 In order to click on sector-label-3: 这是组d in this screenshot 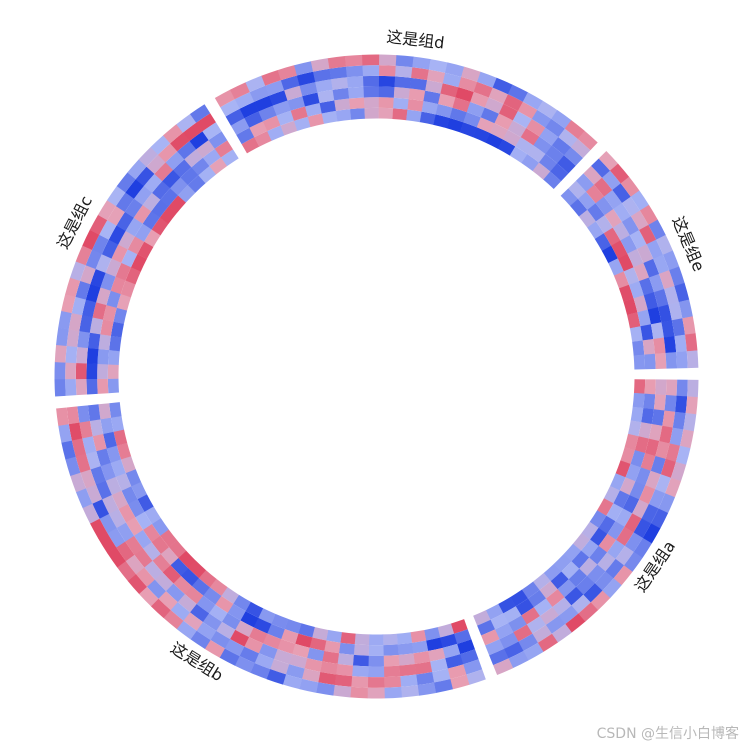, I will do `click(415, 40)`.